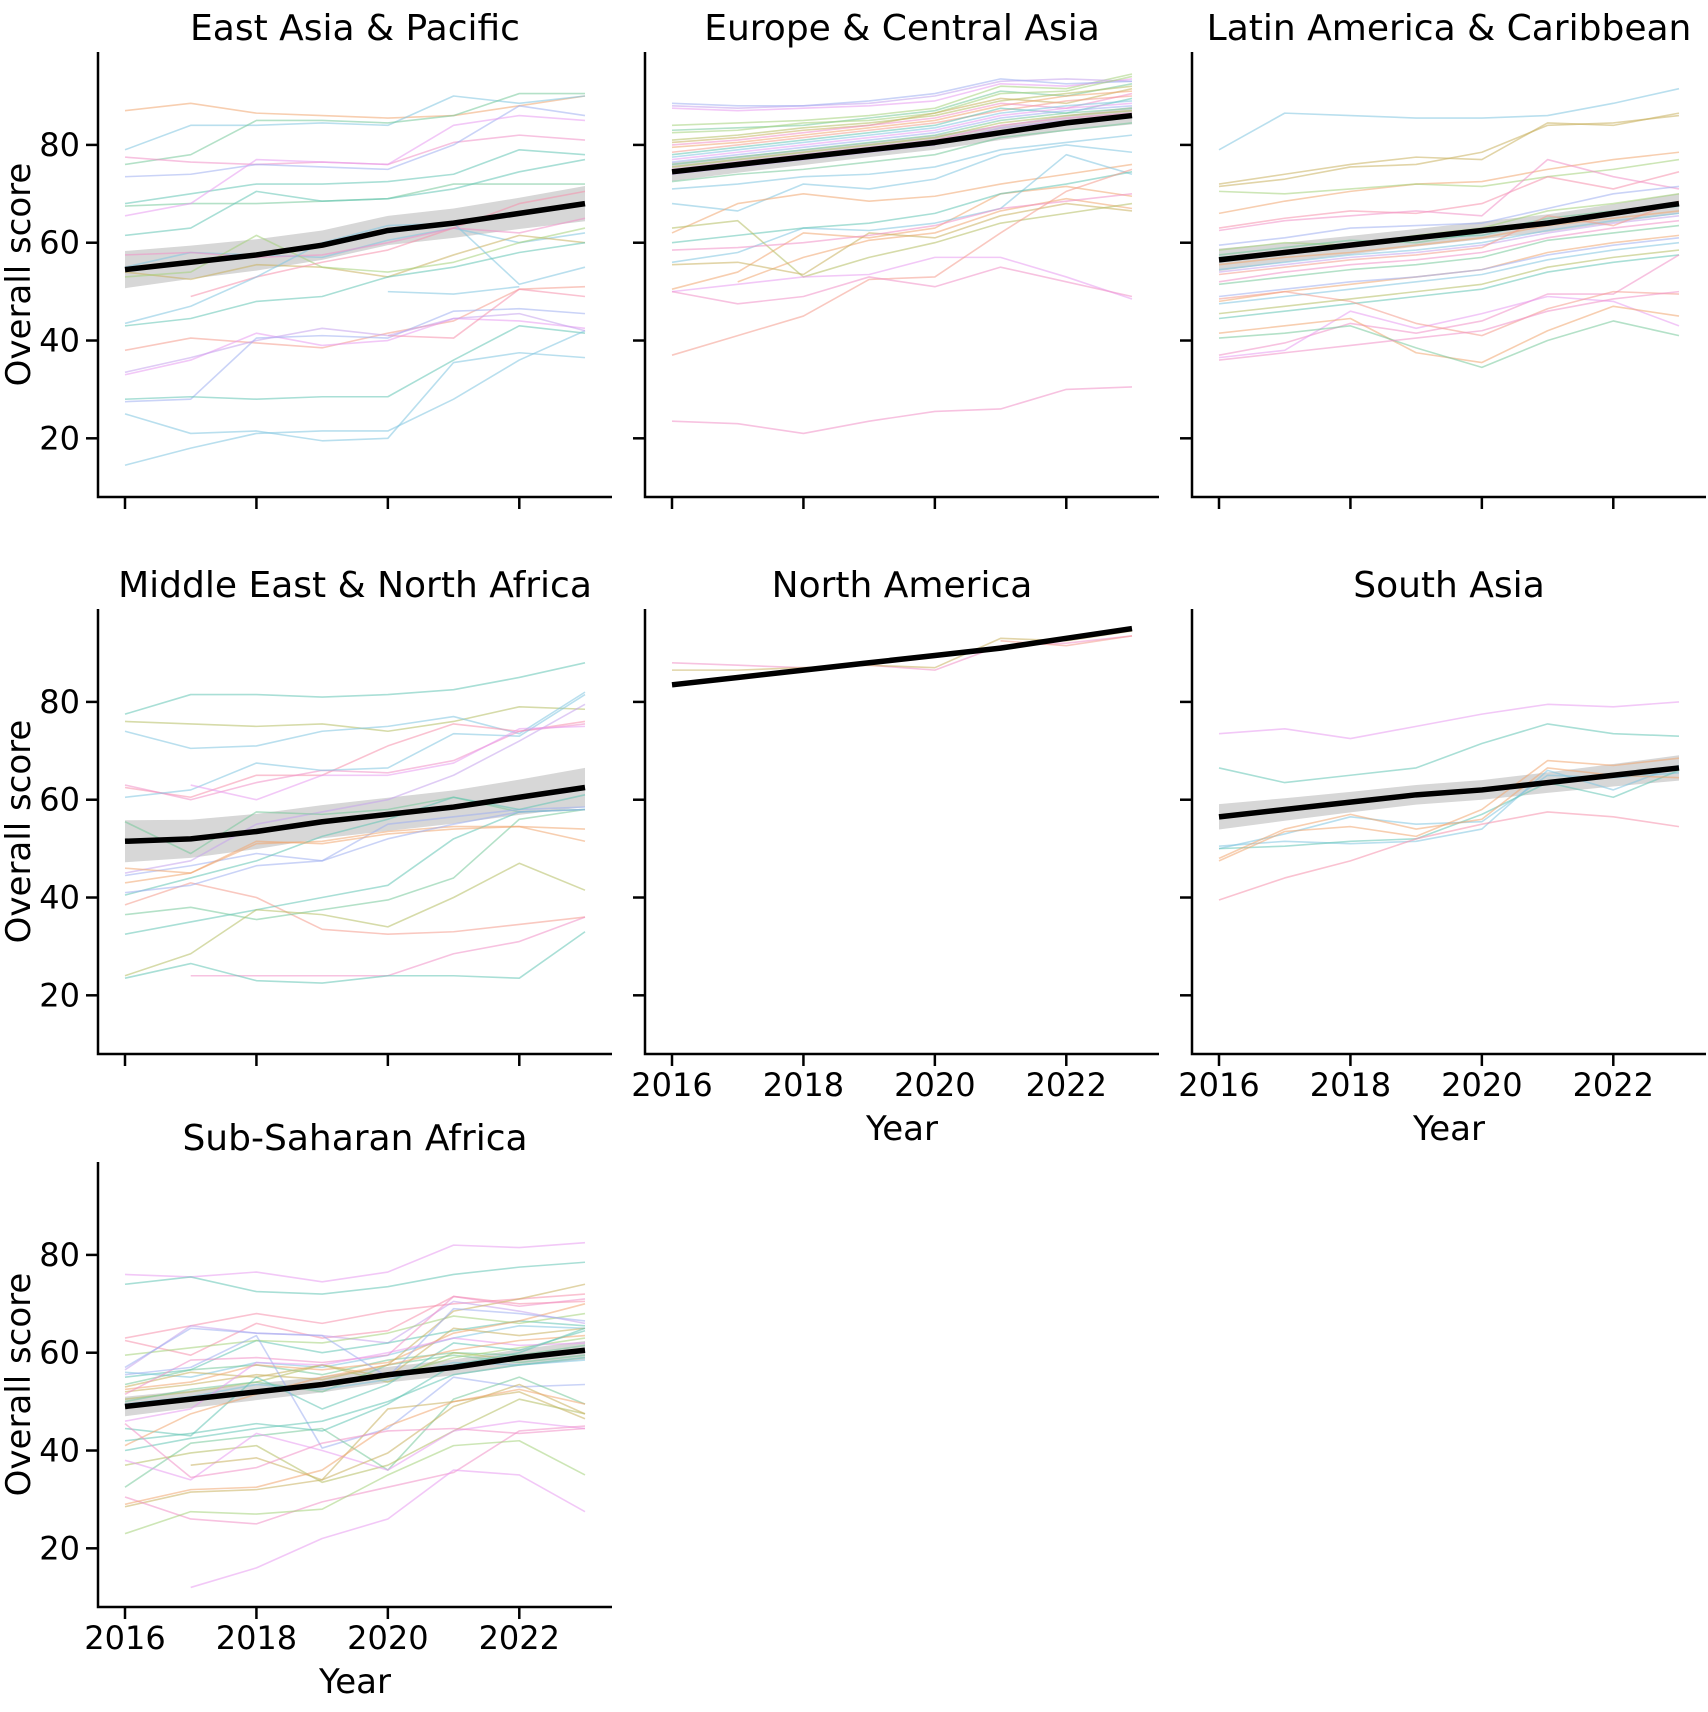 Image resolution: width=1708 pixels, height=1712 pixels. Describe the element at coordinates (59, 1548) in the screenshot. I see `y-tick-label: 20` at that location.